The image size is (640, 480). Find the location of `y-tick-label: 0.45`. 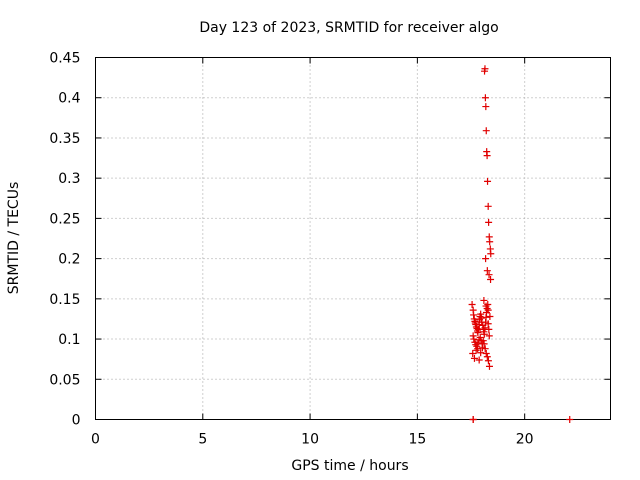

y-tick-label: 0.45 is located at coordinates (64, 59).